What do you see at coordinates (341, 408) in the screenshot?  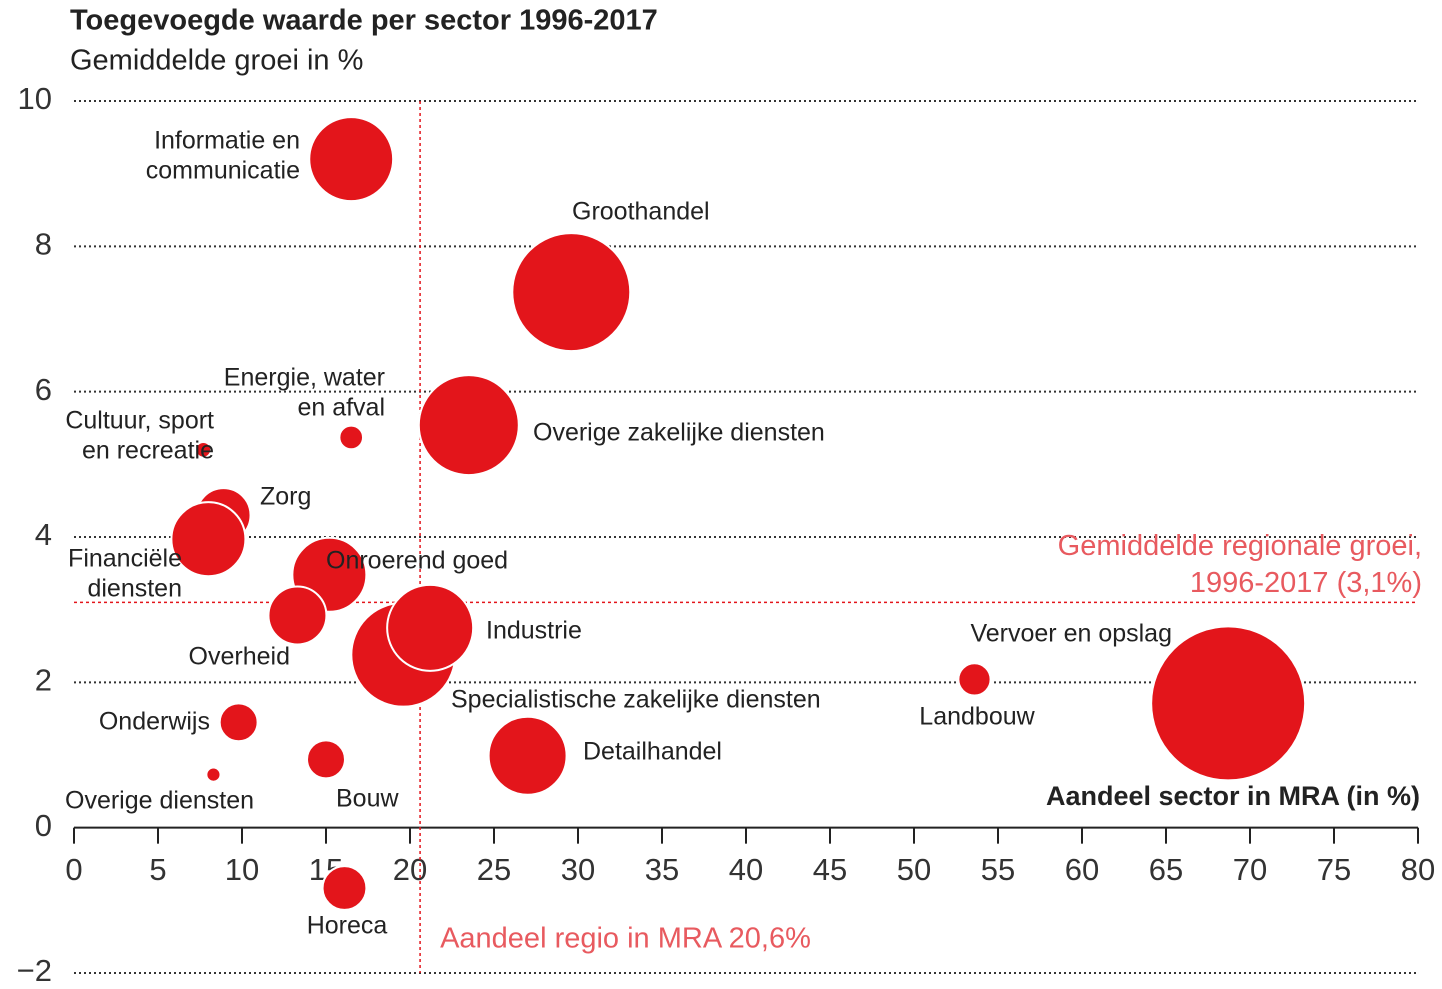 I see `bubble-label: en afval` at bounding box center [341, 408].